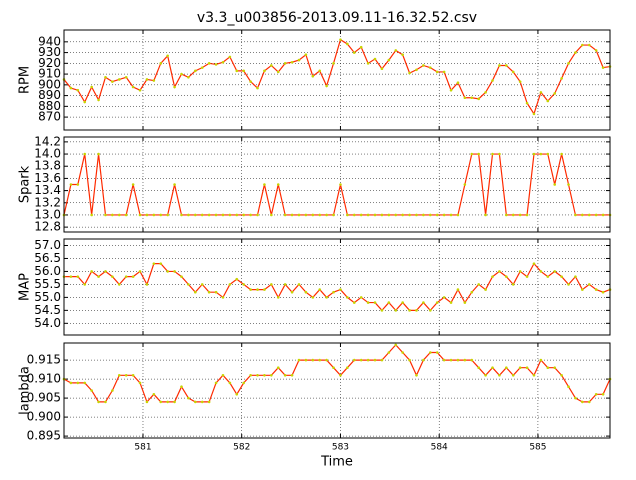  Describe the element at coordinates (49, 95) in the screenshot. I see `y-tick-label: 890` at that location.